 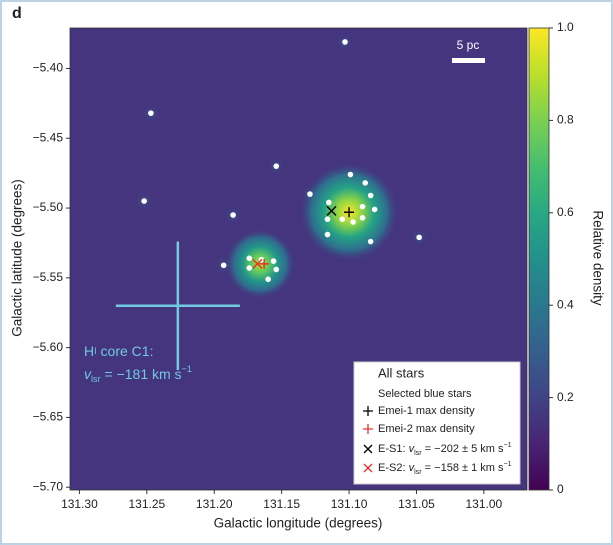 What do you see at coordinates (393, 468) in the screenshot?
I see `text-part: E-S2:` at bounding box center [393, 468].